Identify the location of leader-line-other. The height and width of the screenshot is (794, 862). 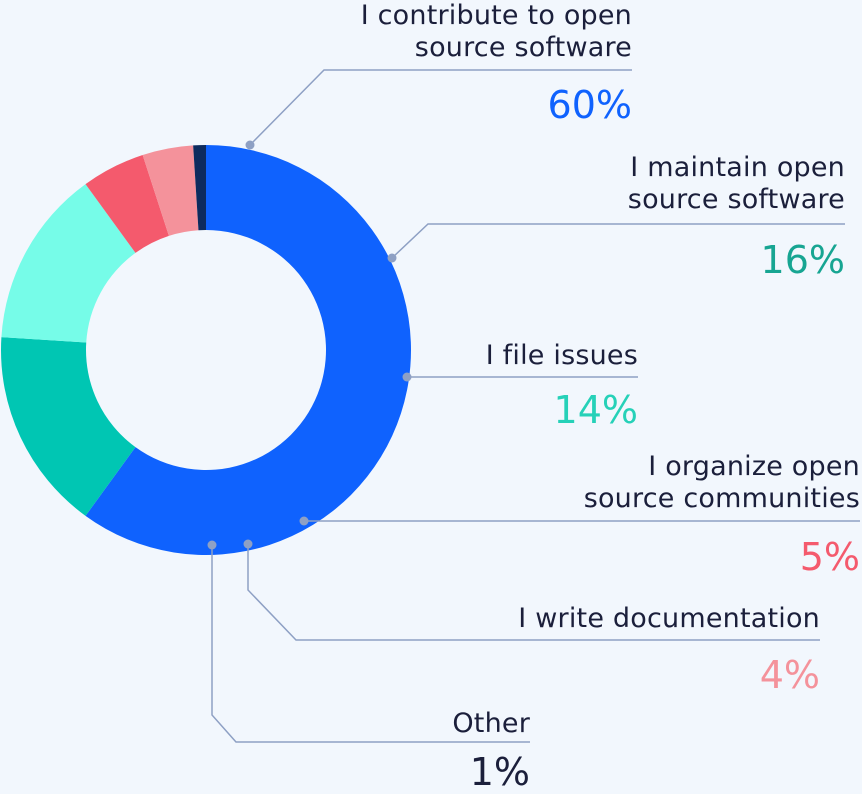
(370, 644).